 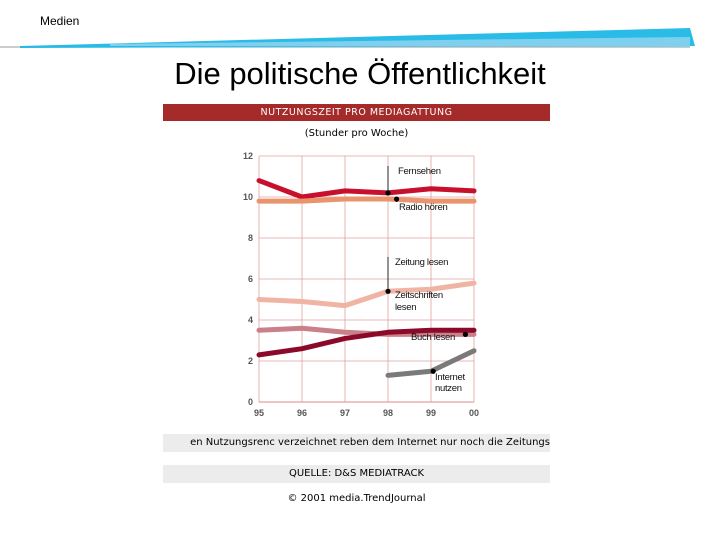 What do you see at coordinates (248, 156) in the screenshot?
I see `y-tick-label: 12` at bounding box center [248, 156].